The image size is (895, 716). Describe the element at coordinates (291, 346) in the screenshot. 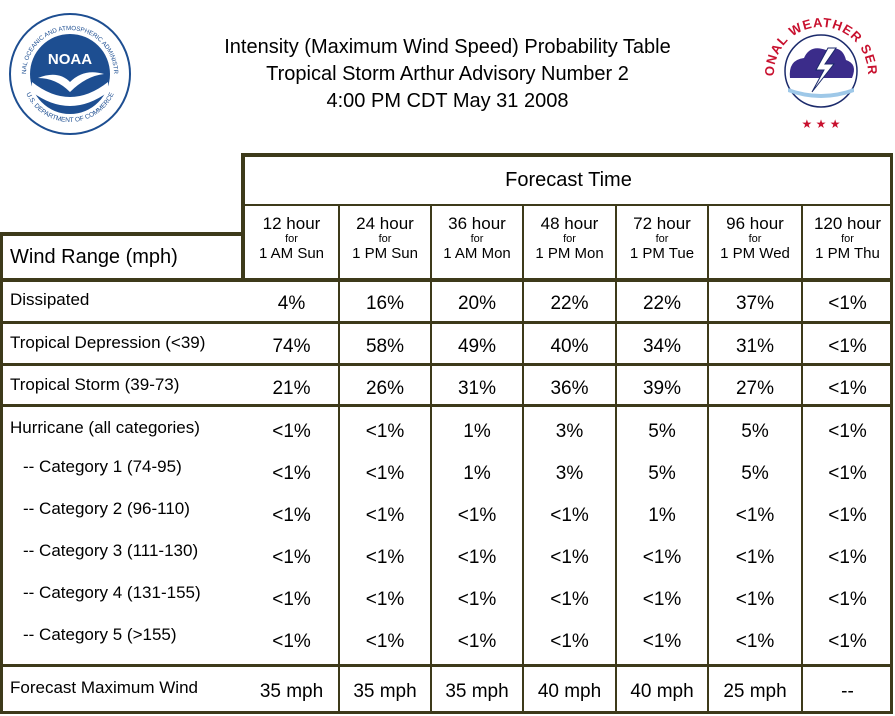

I see `table-cell: 74%` at that location.